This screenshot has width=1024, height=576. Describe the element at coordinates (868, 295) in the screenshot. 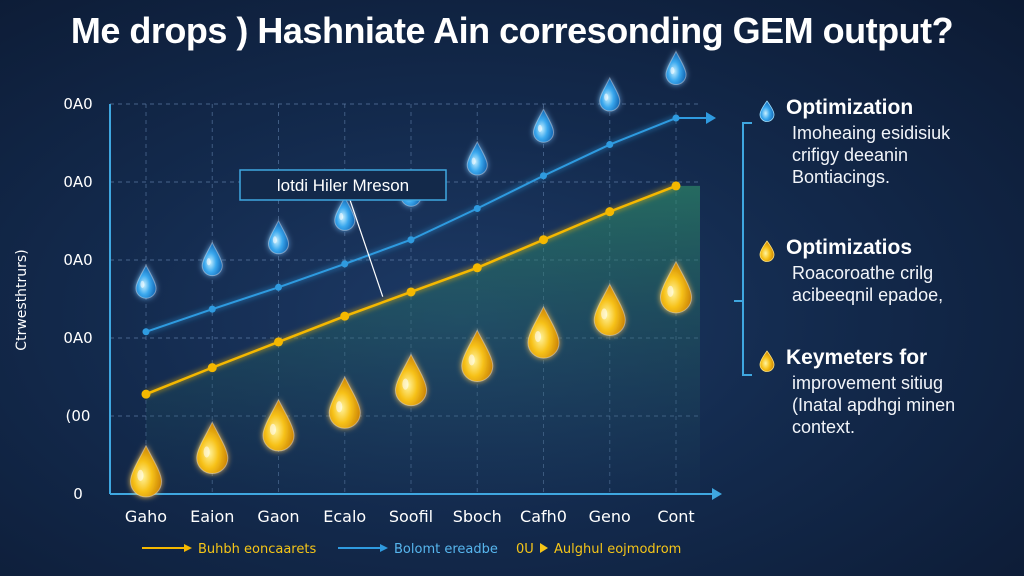

I see `side-item-line: acibeeqnil epadoe,` at that location.